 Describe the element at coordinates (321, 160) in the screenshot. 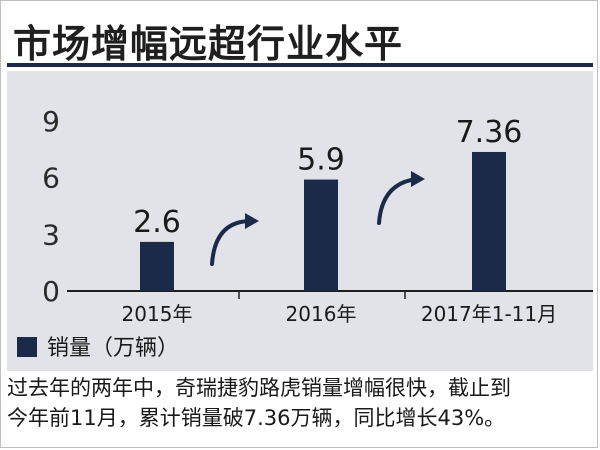

I see `data-label: 5.9` at that location.